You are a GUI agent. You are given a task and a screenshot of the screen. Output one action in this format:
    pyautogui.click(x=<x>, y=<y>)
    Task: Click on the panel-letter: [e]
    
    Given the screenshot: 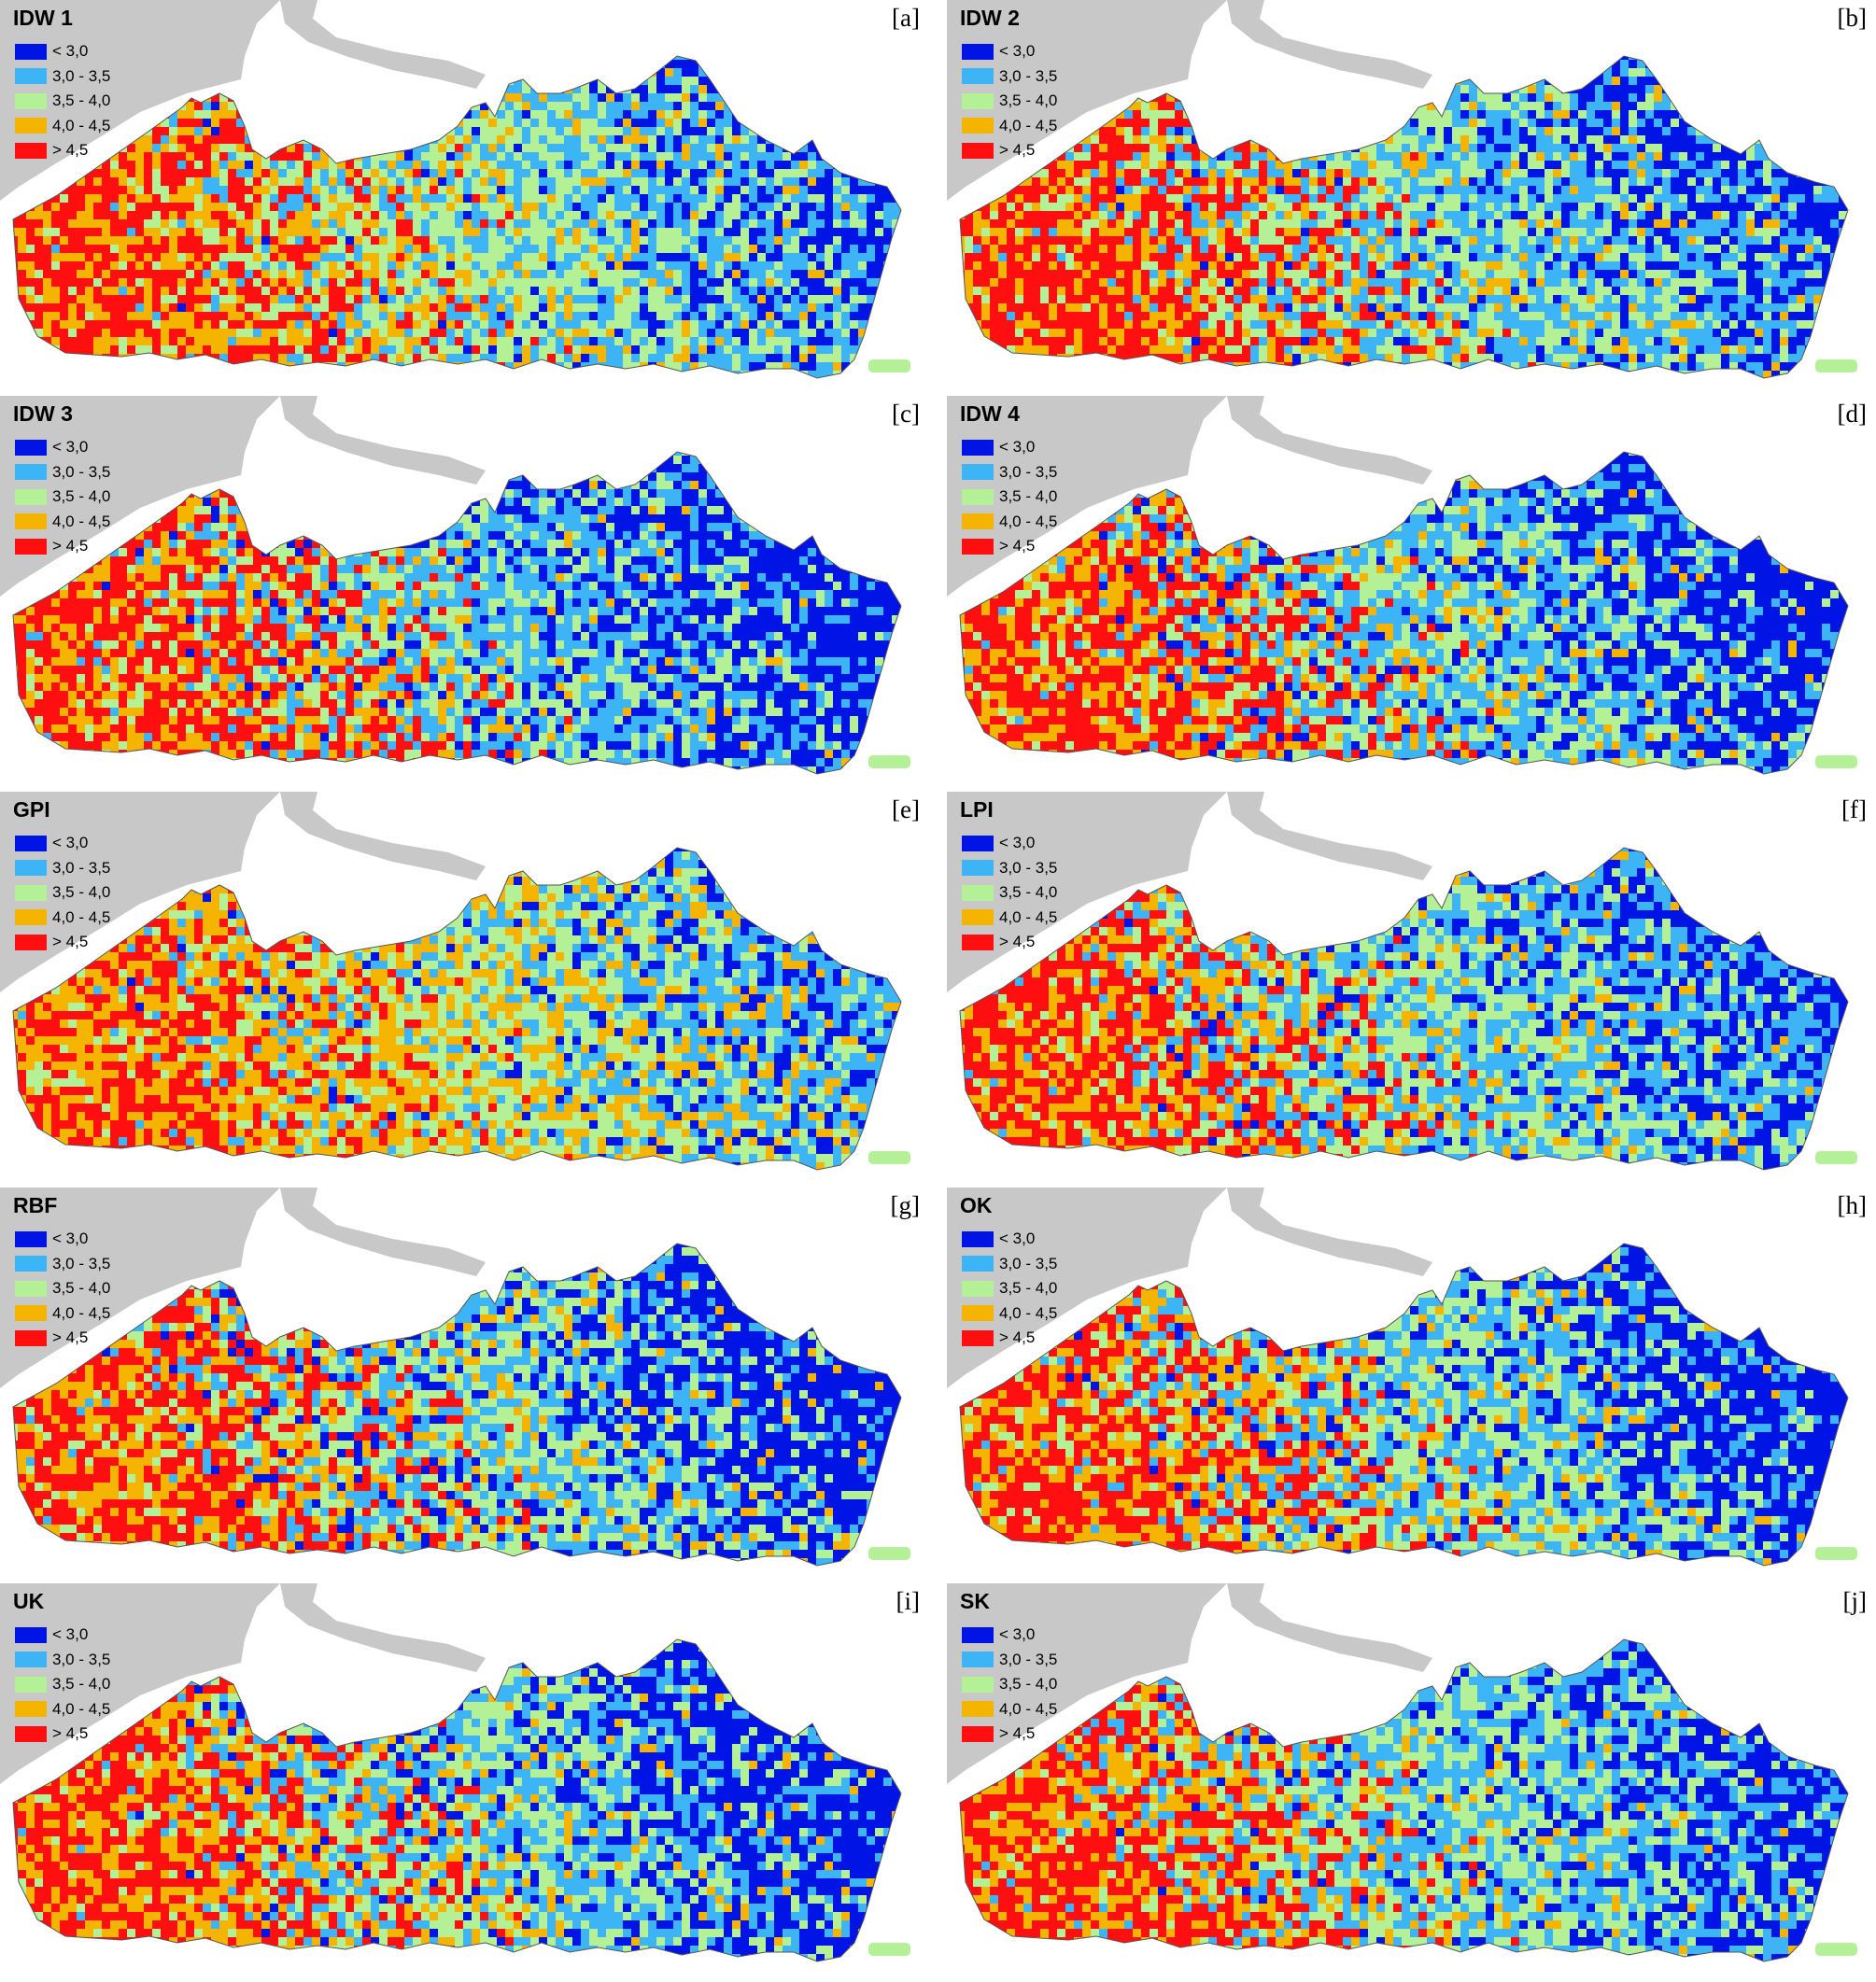 What is the action you would take?
    pyautogui.click(x=906, y=810)
    